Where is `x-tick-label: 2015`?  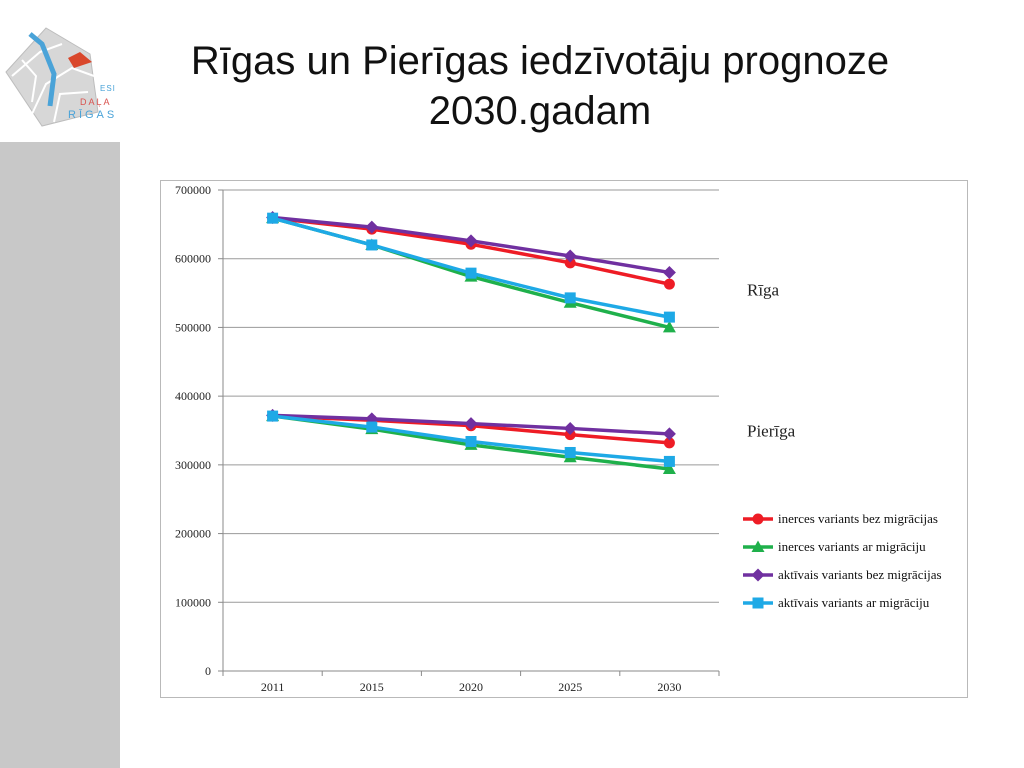 x-tick-label: 2015 is located at coordinates (372, 687).